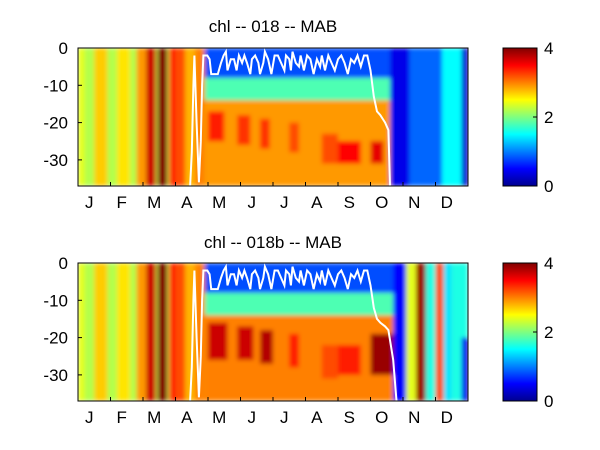 The width and height of the screenshot is (600, 450). What do you see at coordinates (55, 85) in the screenshot?
I see `y-tick-label: -10` at bounding box center [55, 85].